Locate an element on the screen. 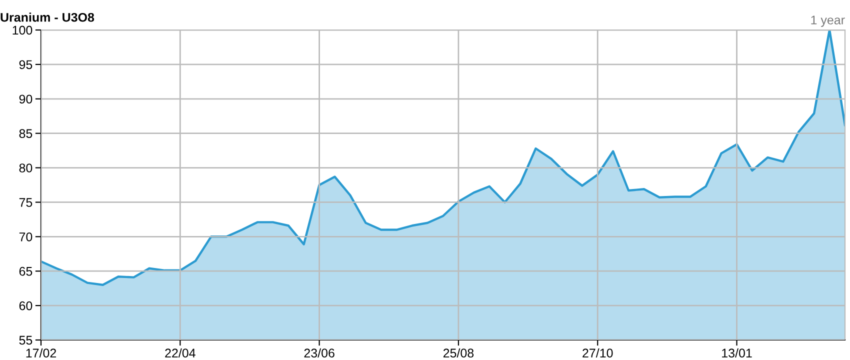 This screenshot has height=360, width=850. x-tick-label: 22/04 is located at coordinates (180, 353).